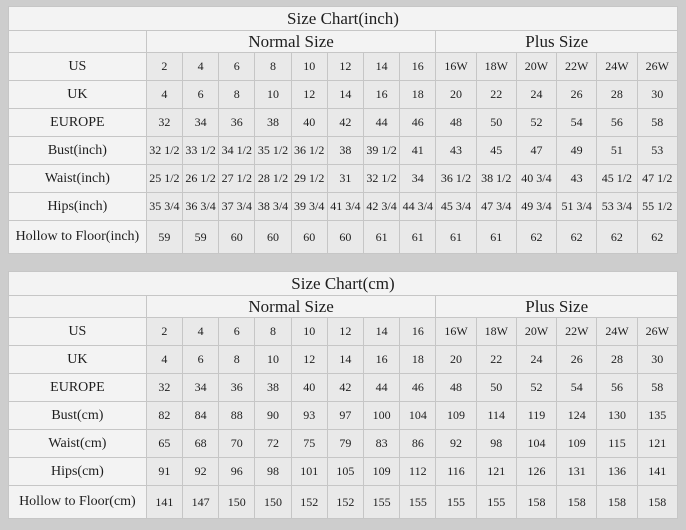  I want to click on table-cell: 24W, so click(617, 331).